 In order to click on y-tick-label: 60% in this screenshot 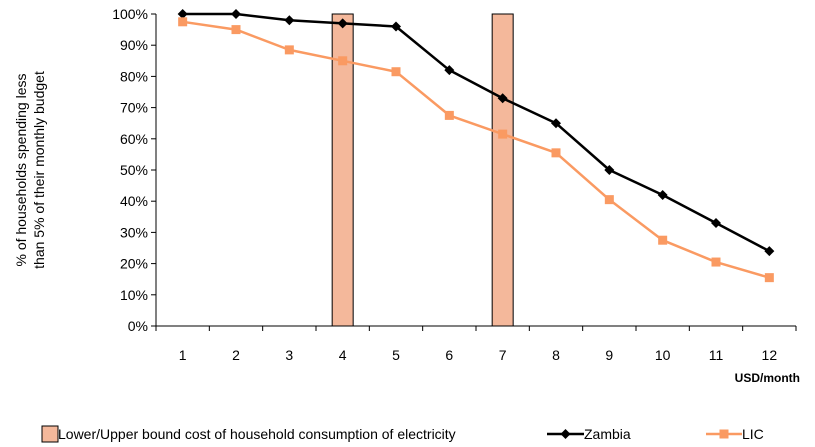, I will do `click(134, 139)`.